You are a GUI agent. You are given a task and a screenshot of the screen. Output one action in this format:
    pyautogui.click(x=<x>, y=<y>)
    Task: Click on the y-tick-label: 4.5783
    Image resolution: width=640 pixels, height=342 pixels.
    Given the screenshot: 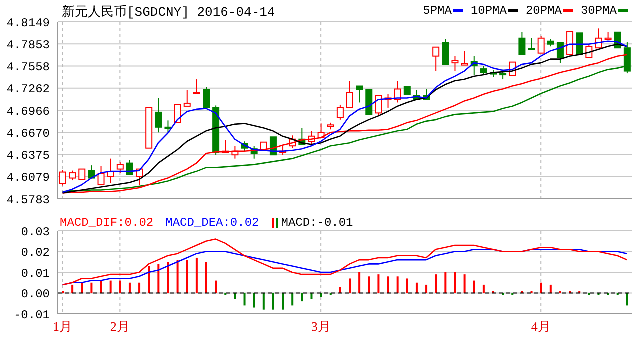 What is the action you would take?
    pyautogui.click(x=28, y=200)
    